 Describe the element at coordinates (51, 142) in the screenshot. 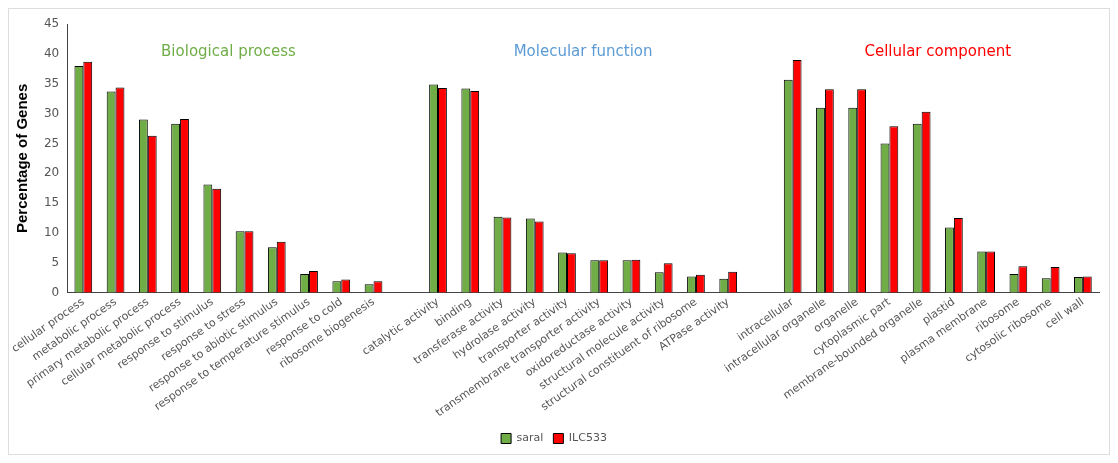

I see `y-tick-label: 25` at that location.